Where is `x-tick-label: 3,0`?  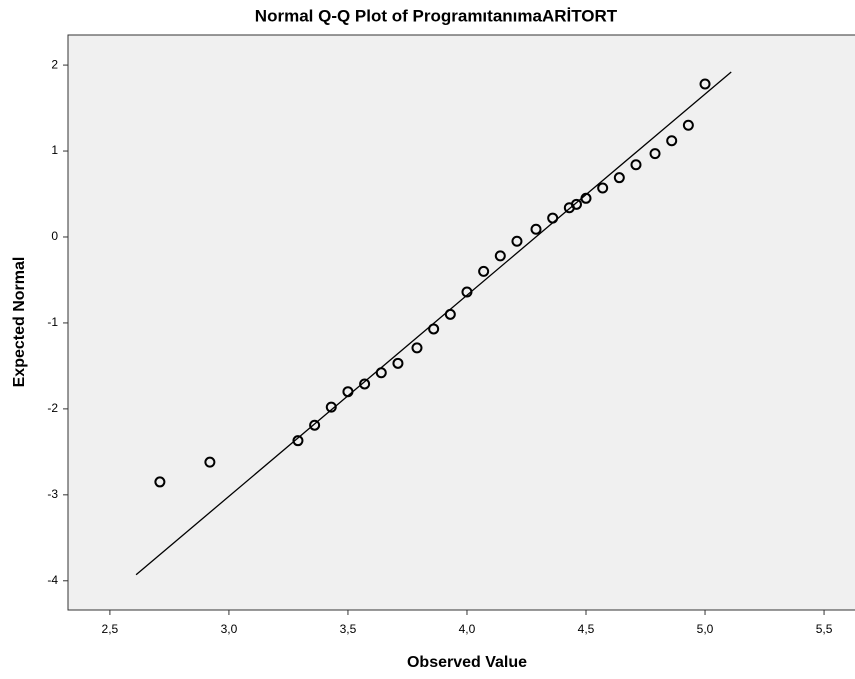
x-tick-label: 3,0 is located at coordinates (229, 629).